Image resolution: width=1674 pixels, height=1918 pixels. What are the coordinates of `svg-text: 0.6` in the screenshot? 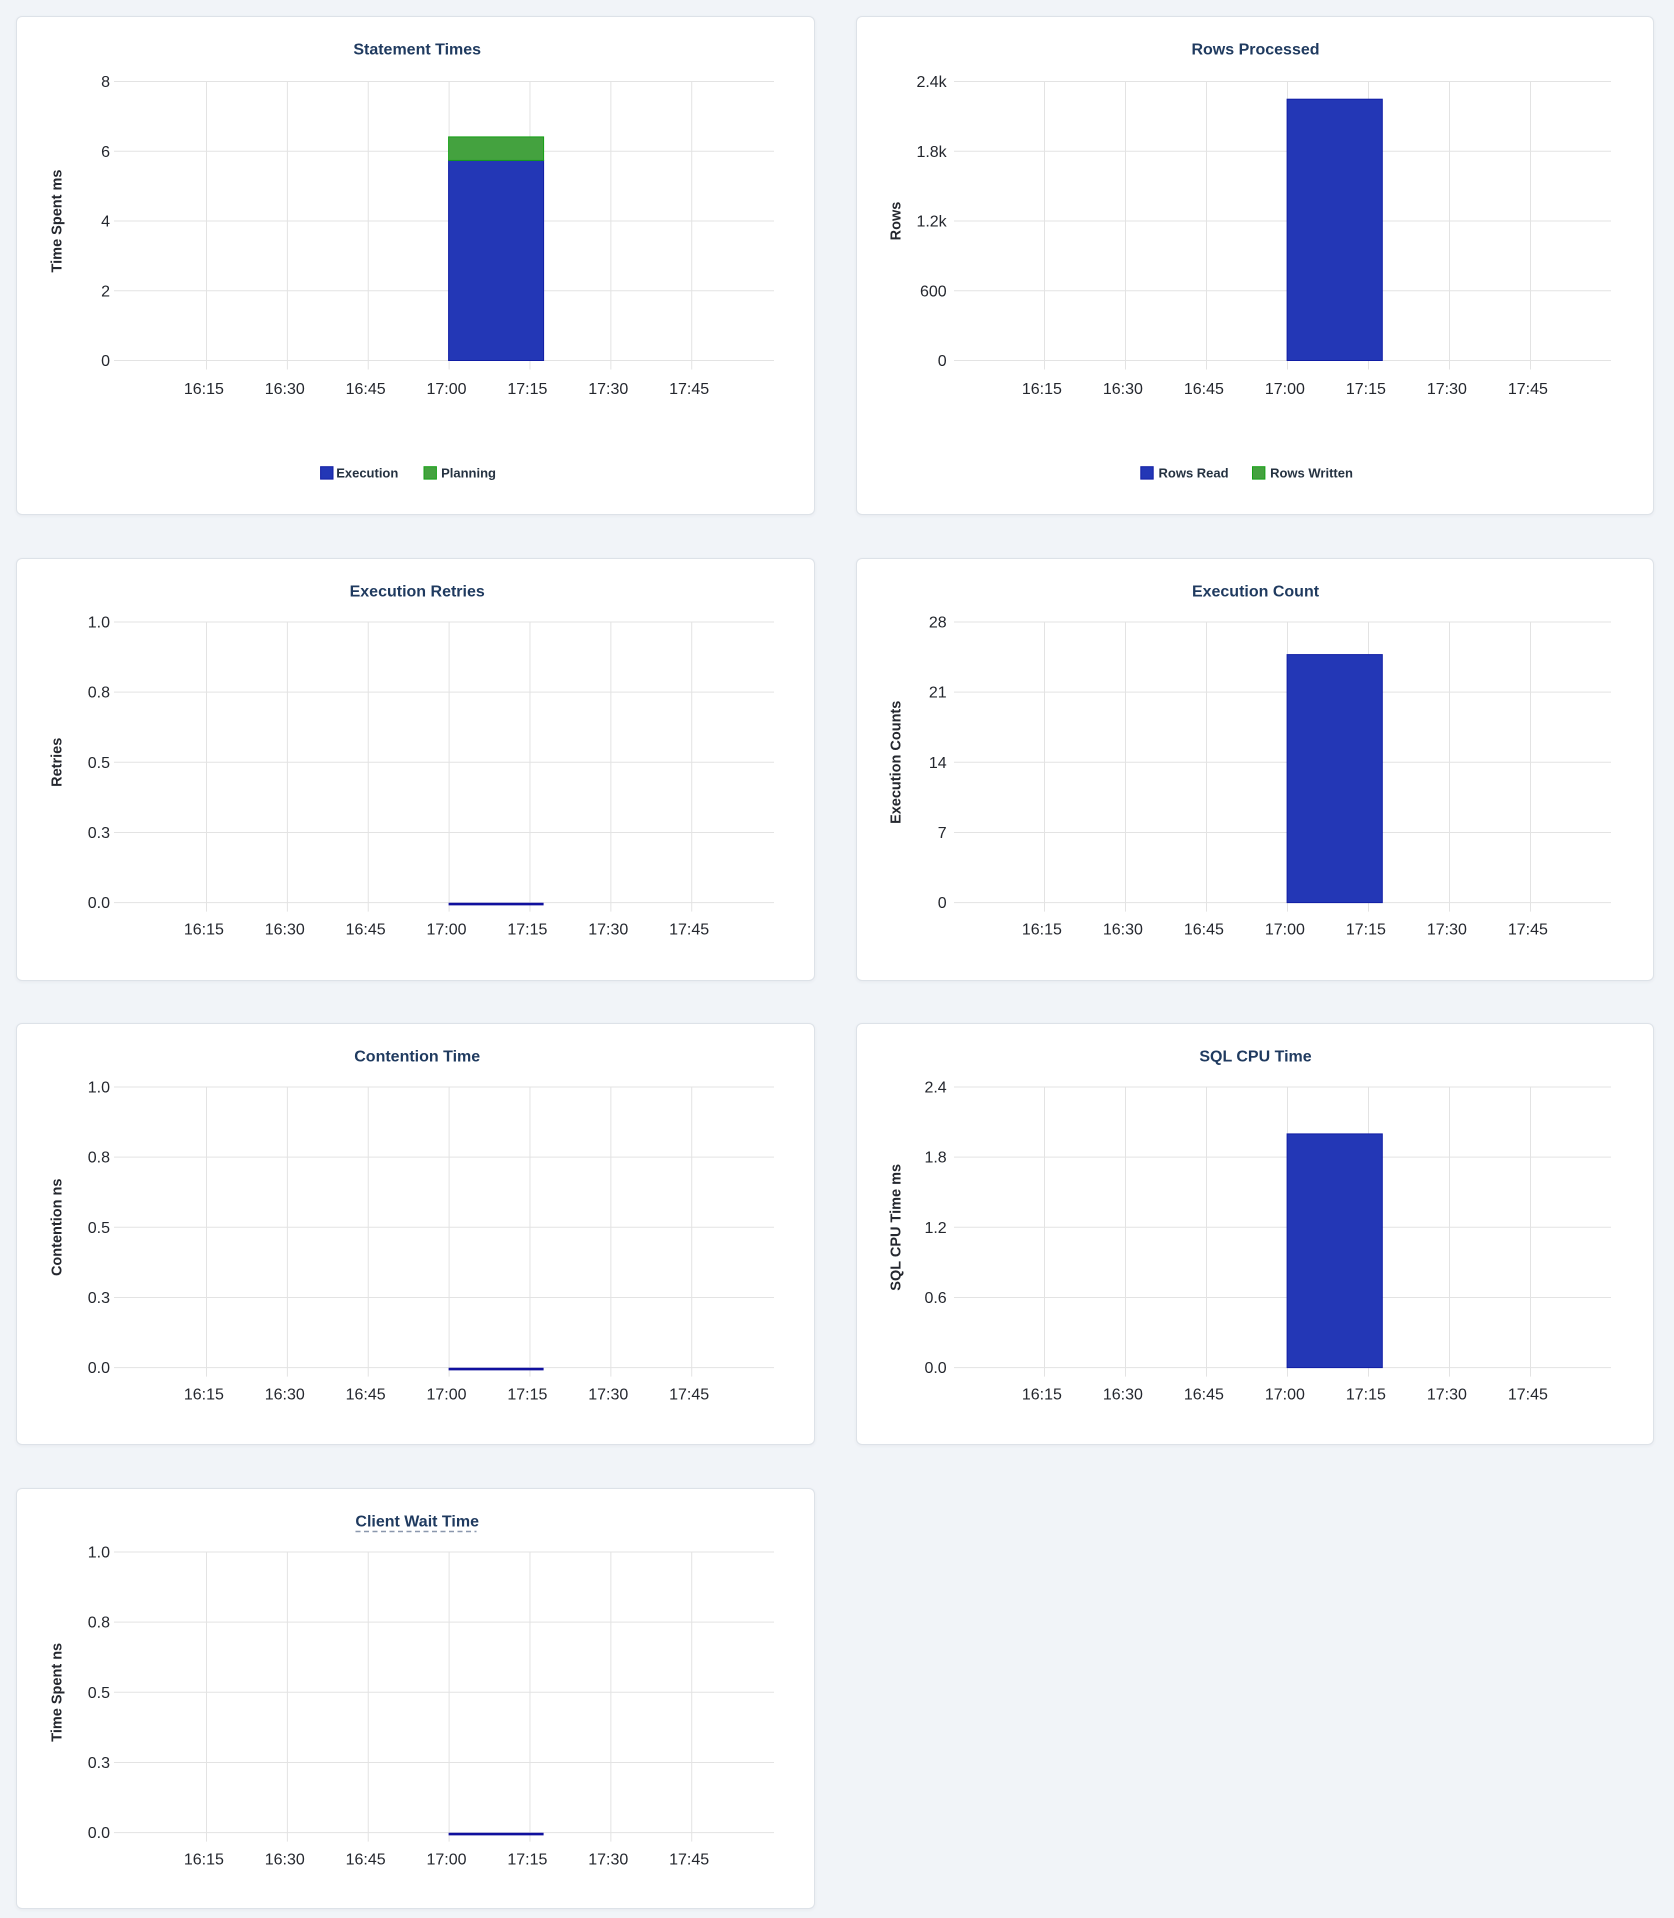 It's located at (935, 1298).